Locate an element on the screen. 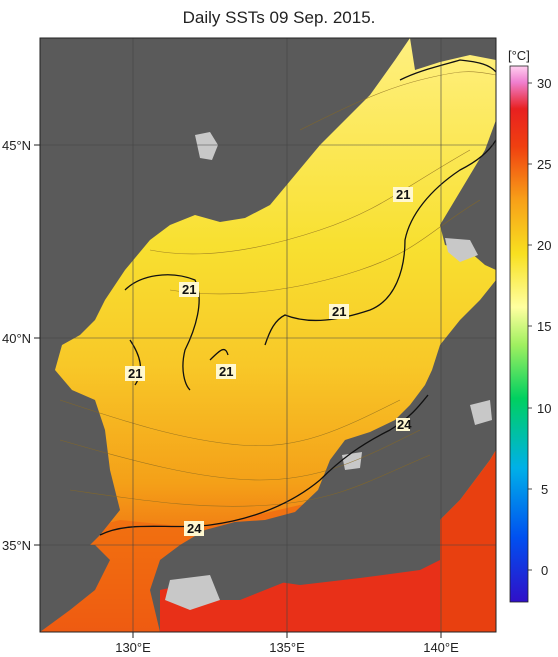 Image resolution: width=558 pixels, height=657 pixels. sakhalin is located at coordinates (453, 54).